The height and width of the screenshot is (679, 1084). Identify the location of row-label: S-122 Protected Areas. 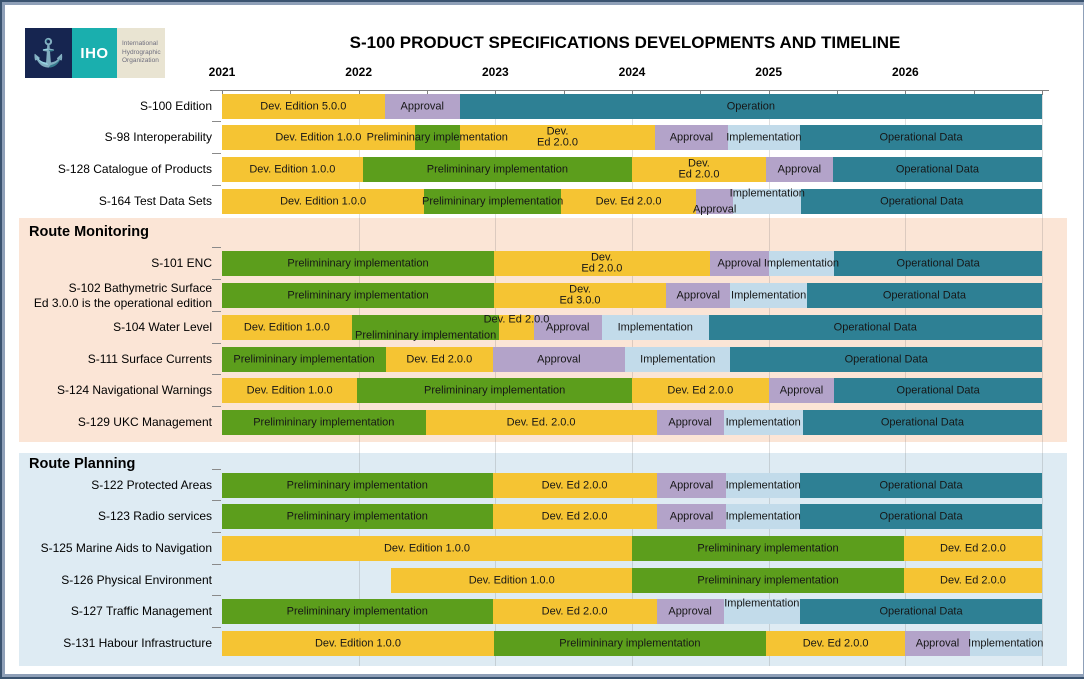
(115, 485).